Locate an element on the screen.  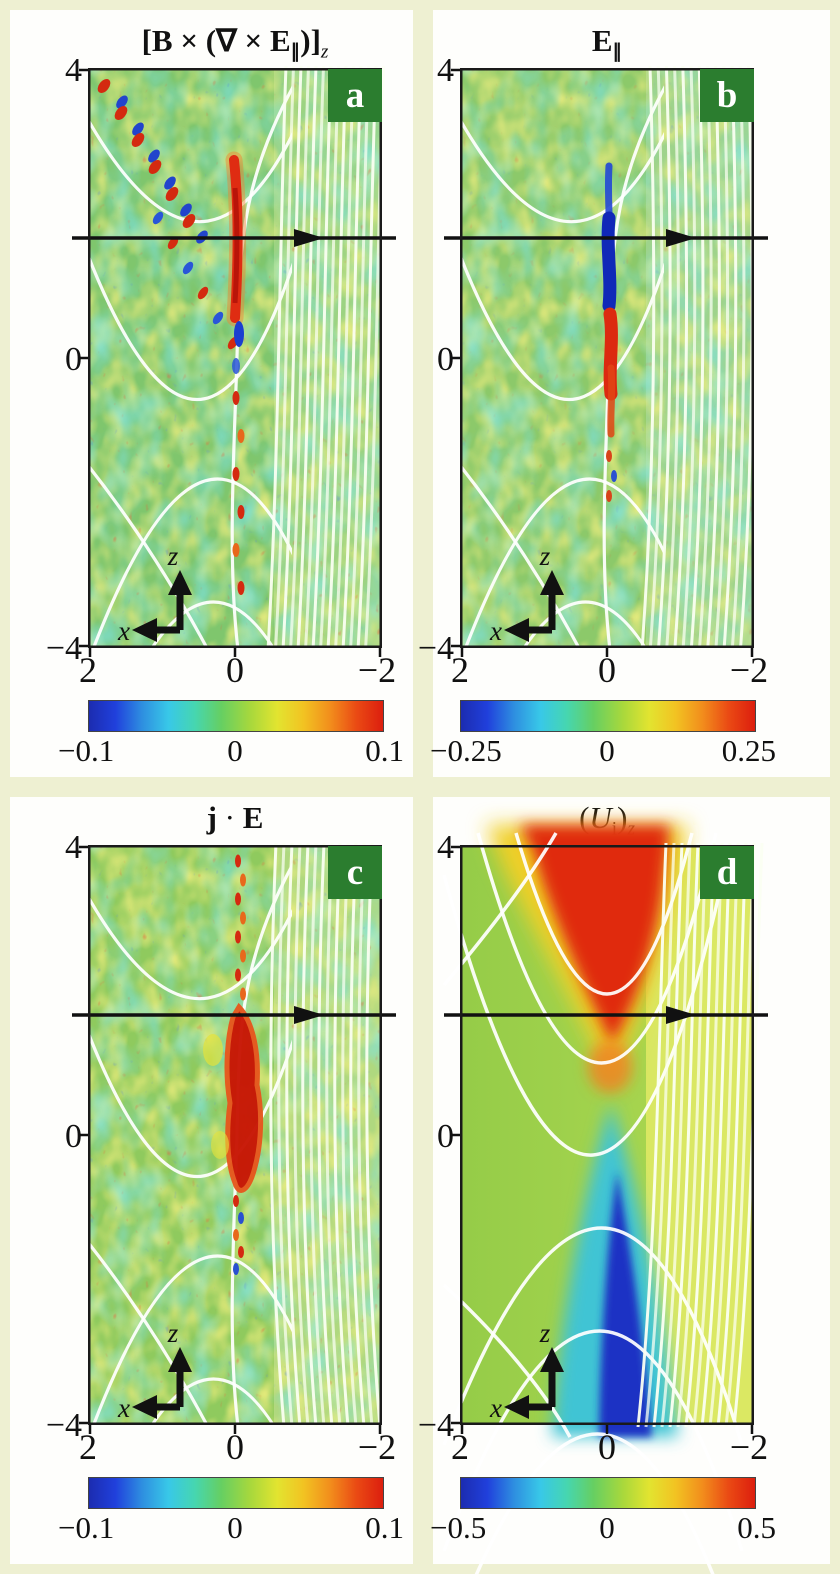
panel-label-badge: a is located at coordinates (355, 95).